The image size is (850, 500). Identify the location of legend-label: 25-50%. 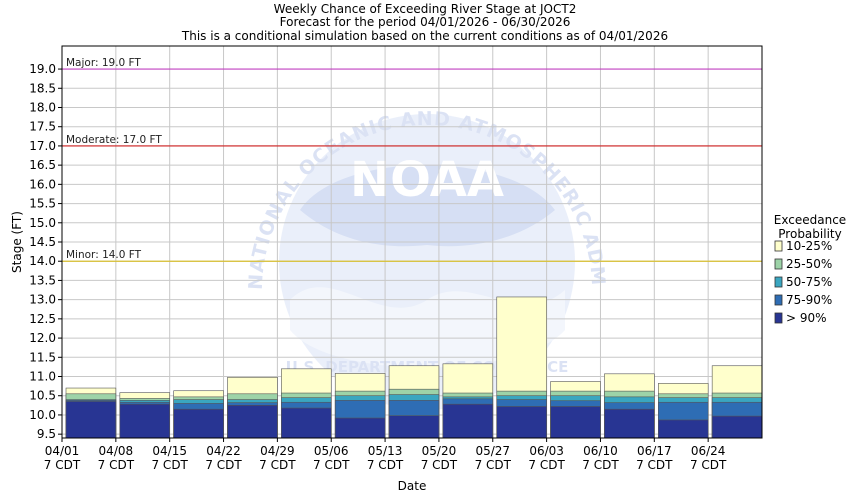
(809, 264).